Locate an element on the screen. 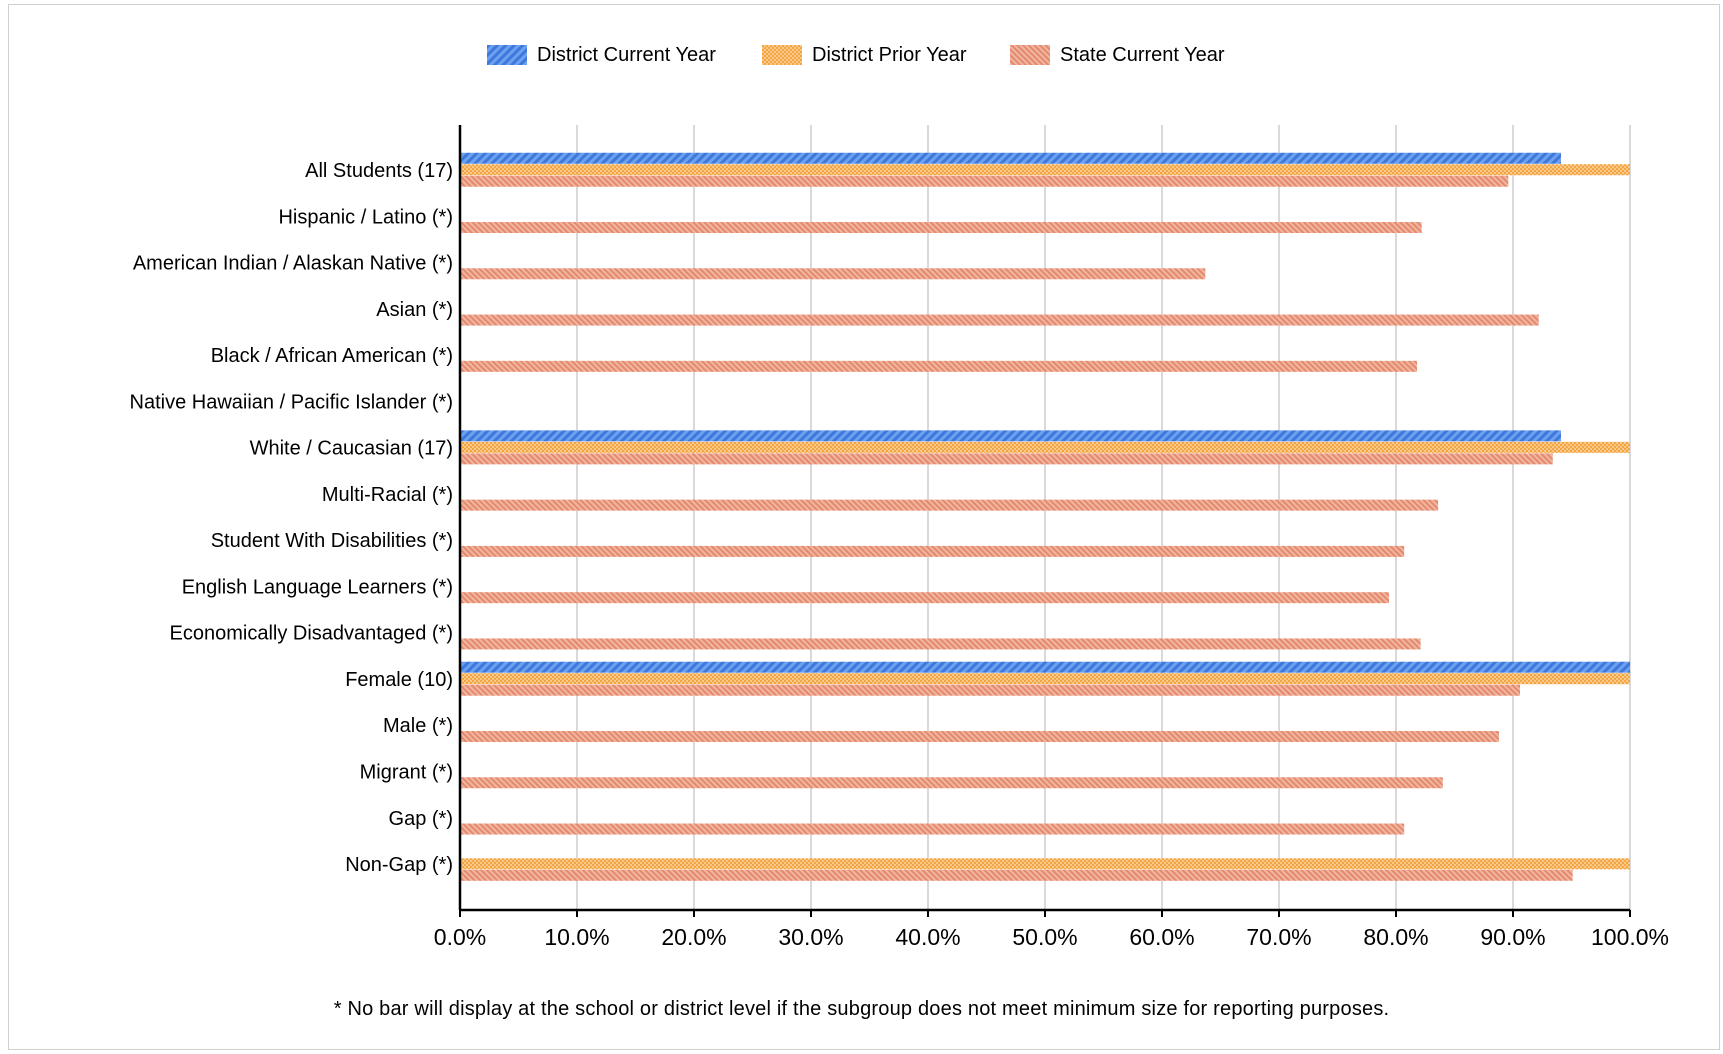 The width and height of the screenshot is (1723, 1054). category-label-american-indian-alaskan-native: American Indian / Alaskan Native (*) is located at coordinates (293, 264).